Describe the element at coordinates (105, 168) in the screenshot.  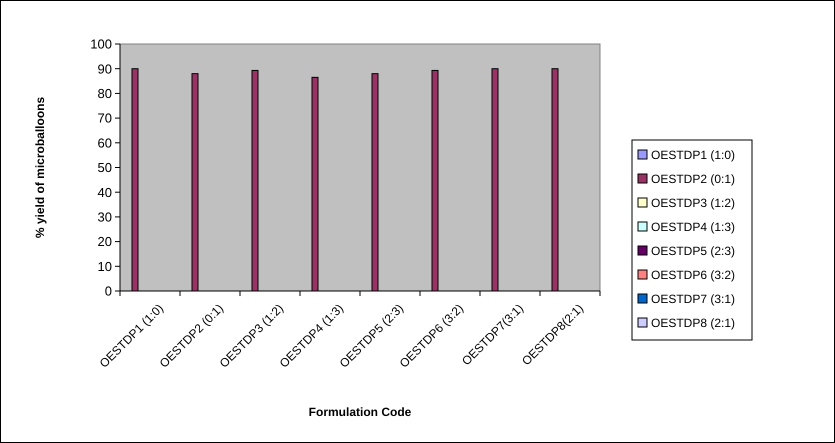
I see `y-tick-label: 50` at that location.